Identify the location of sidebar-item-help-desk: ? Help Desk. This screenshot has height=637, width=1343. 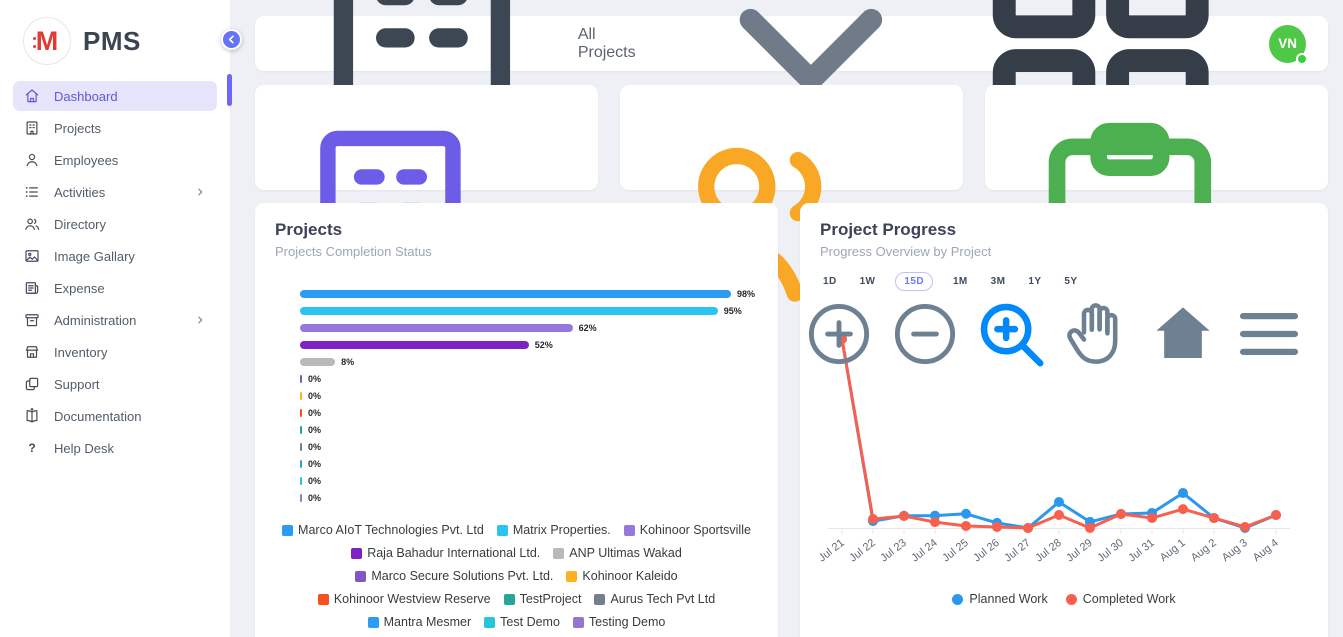
(115, 448).